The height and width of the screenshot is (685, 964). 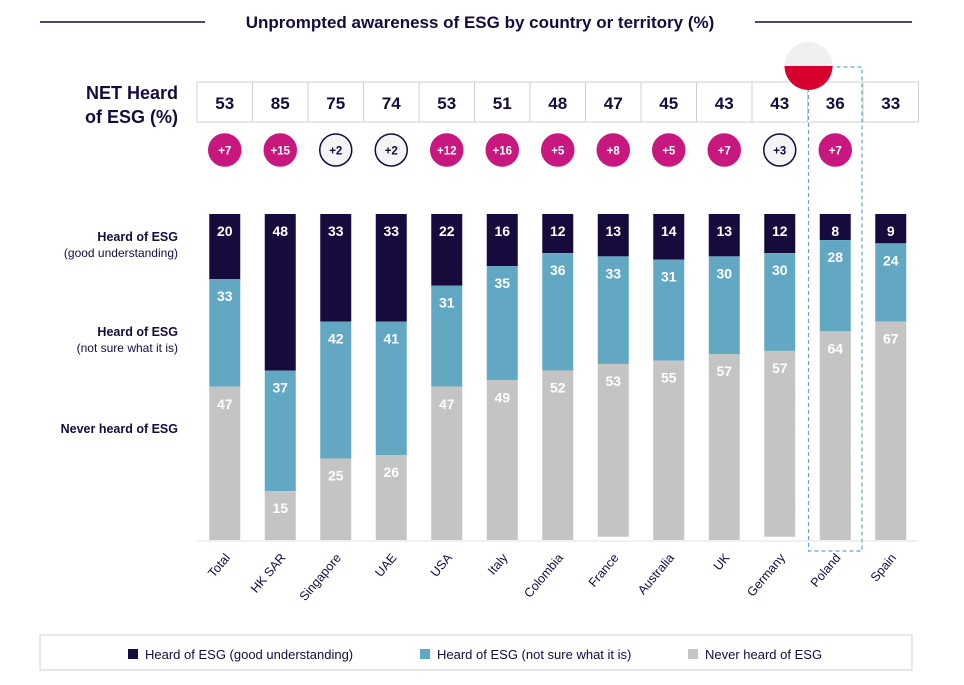 I want to click on net-value: 33, so click(x=890, y=103).